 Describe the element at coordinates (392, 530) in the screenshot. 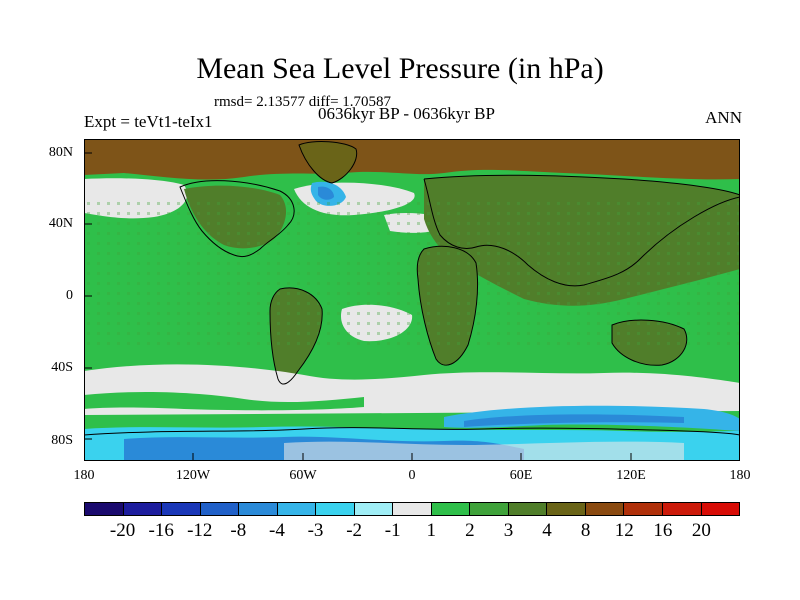

I see `colorbar-label-7: -1` at that location.